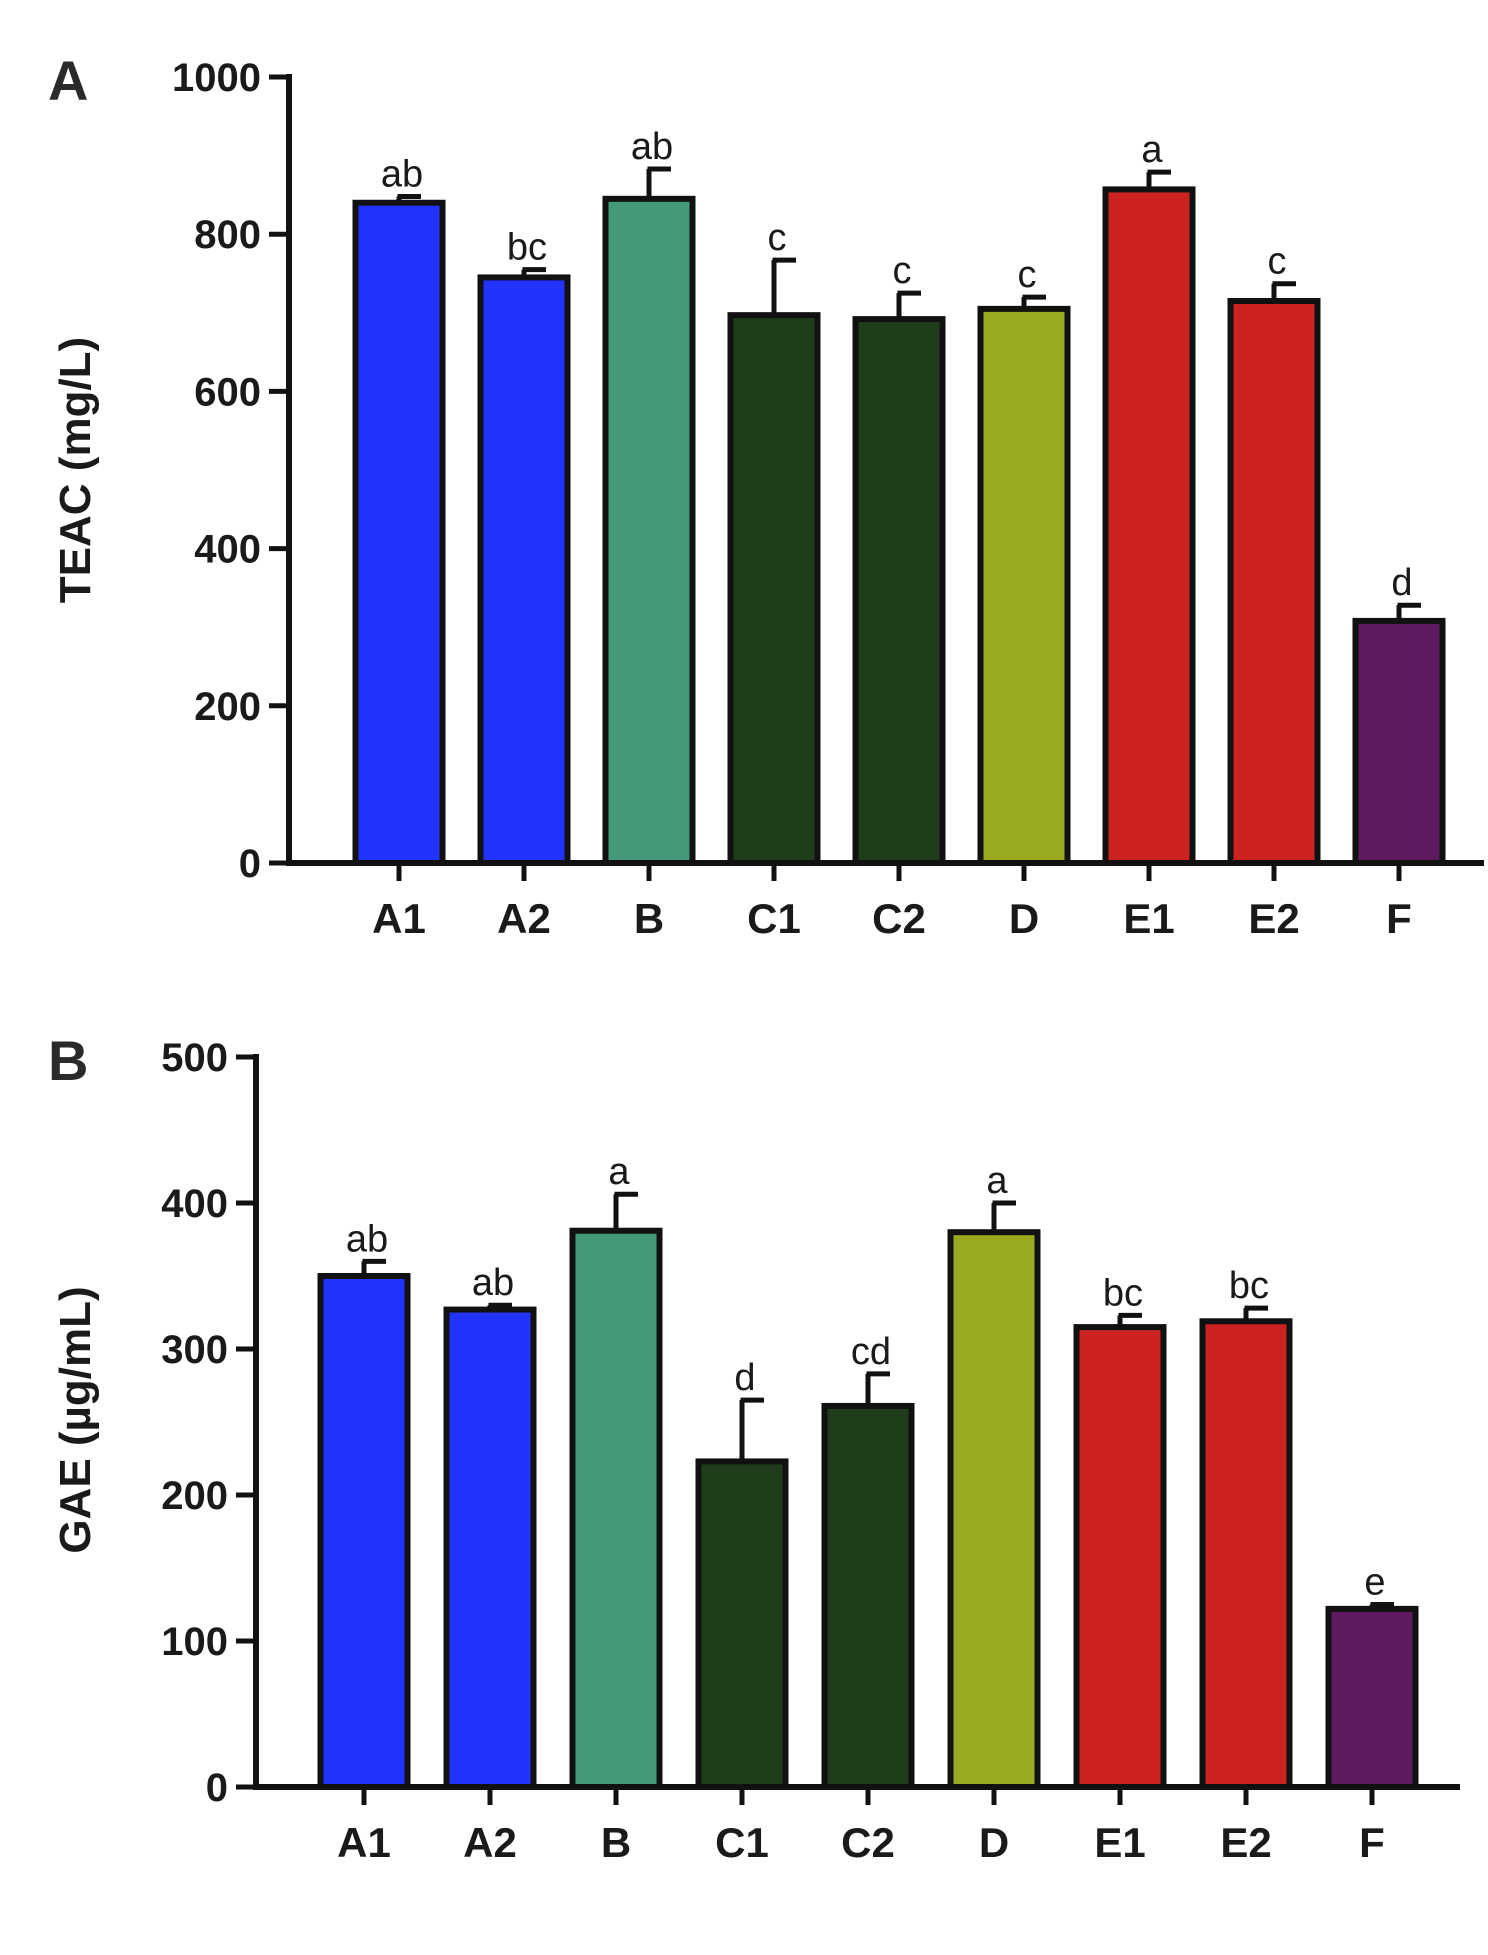 The height and width of the screenshot is (1955, 1488). What do you see at coordinates (194, 1204) in the screenshot?
I see `chart-b-y-tick-label: 400` at bounding box center [194, 1204].